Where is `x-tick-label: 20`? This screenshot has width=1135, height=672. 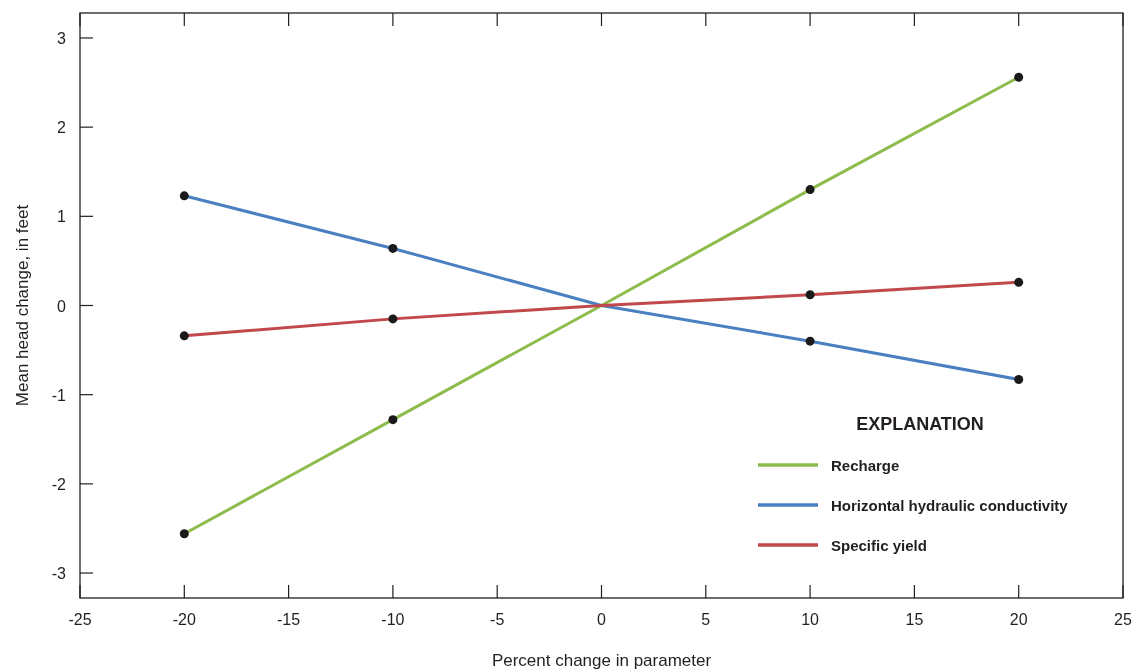
x-tick-label: 20 is located at coordinates (1018, 619).